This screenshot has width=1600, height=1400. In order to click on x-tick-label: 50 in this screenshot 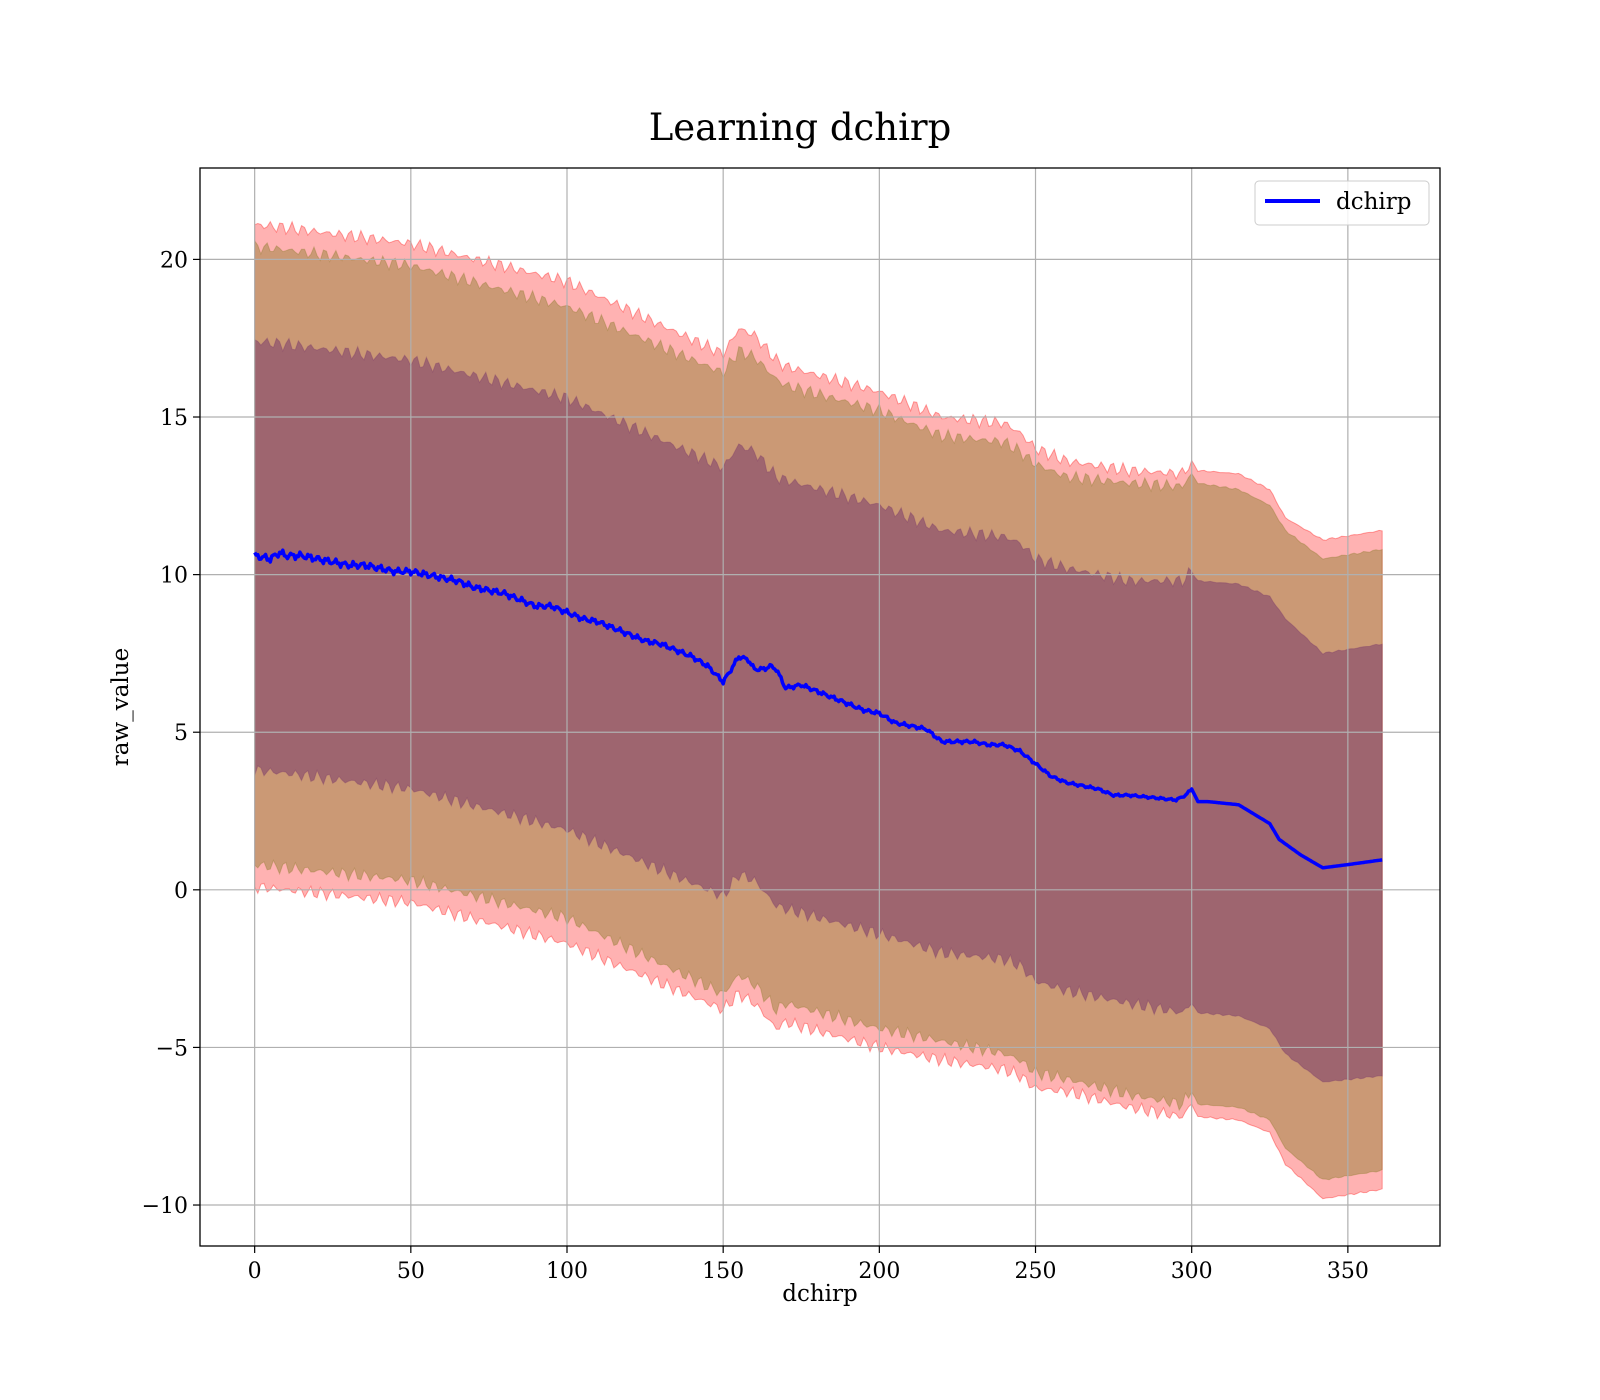, I will do `click(411, 1271)`.